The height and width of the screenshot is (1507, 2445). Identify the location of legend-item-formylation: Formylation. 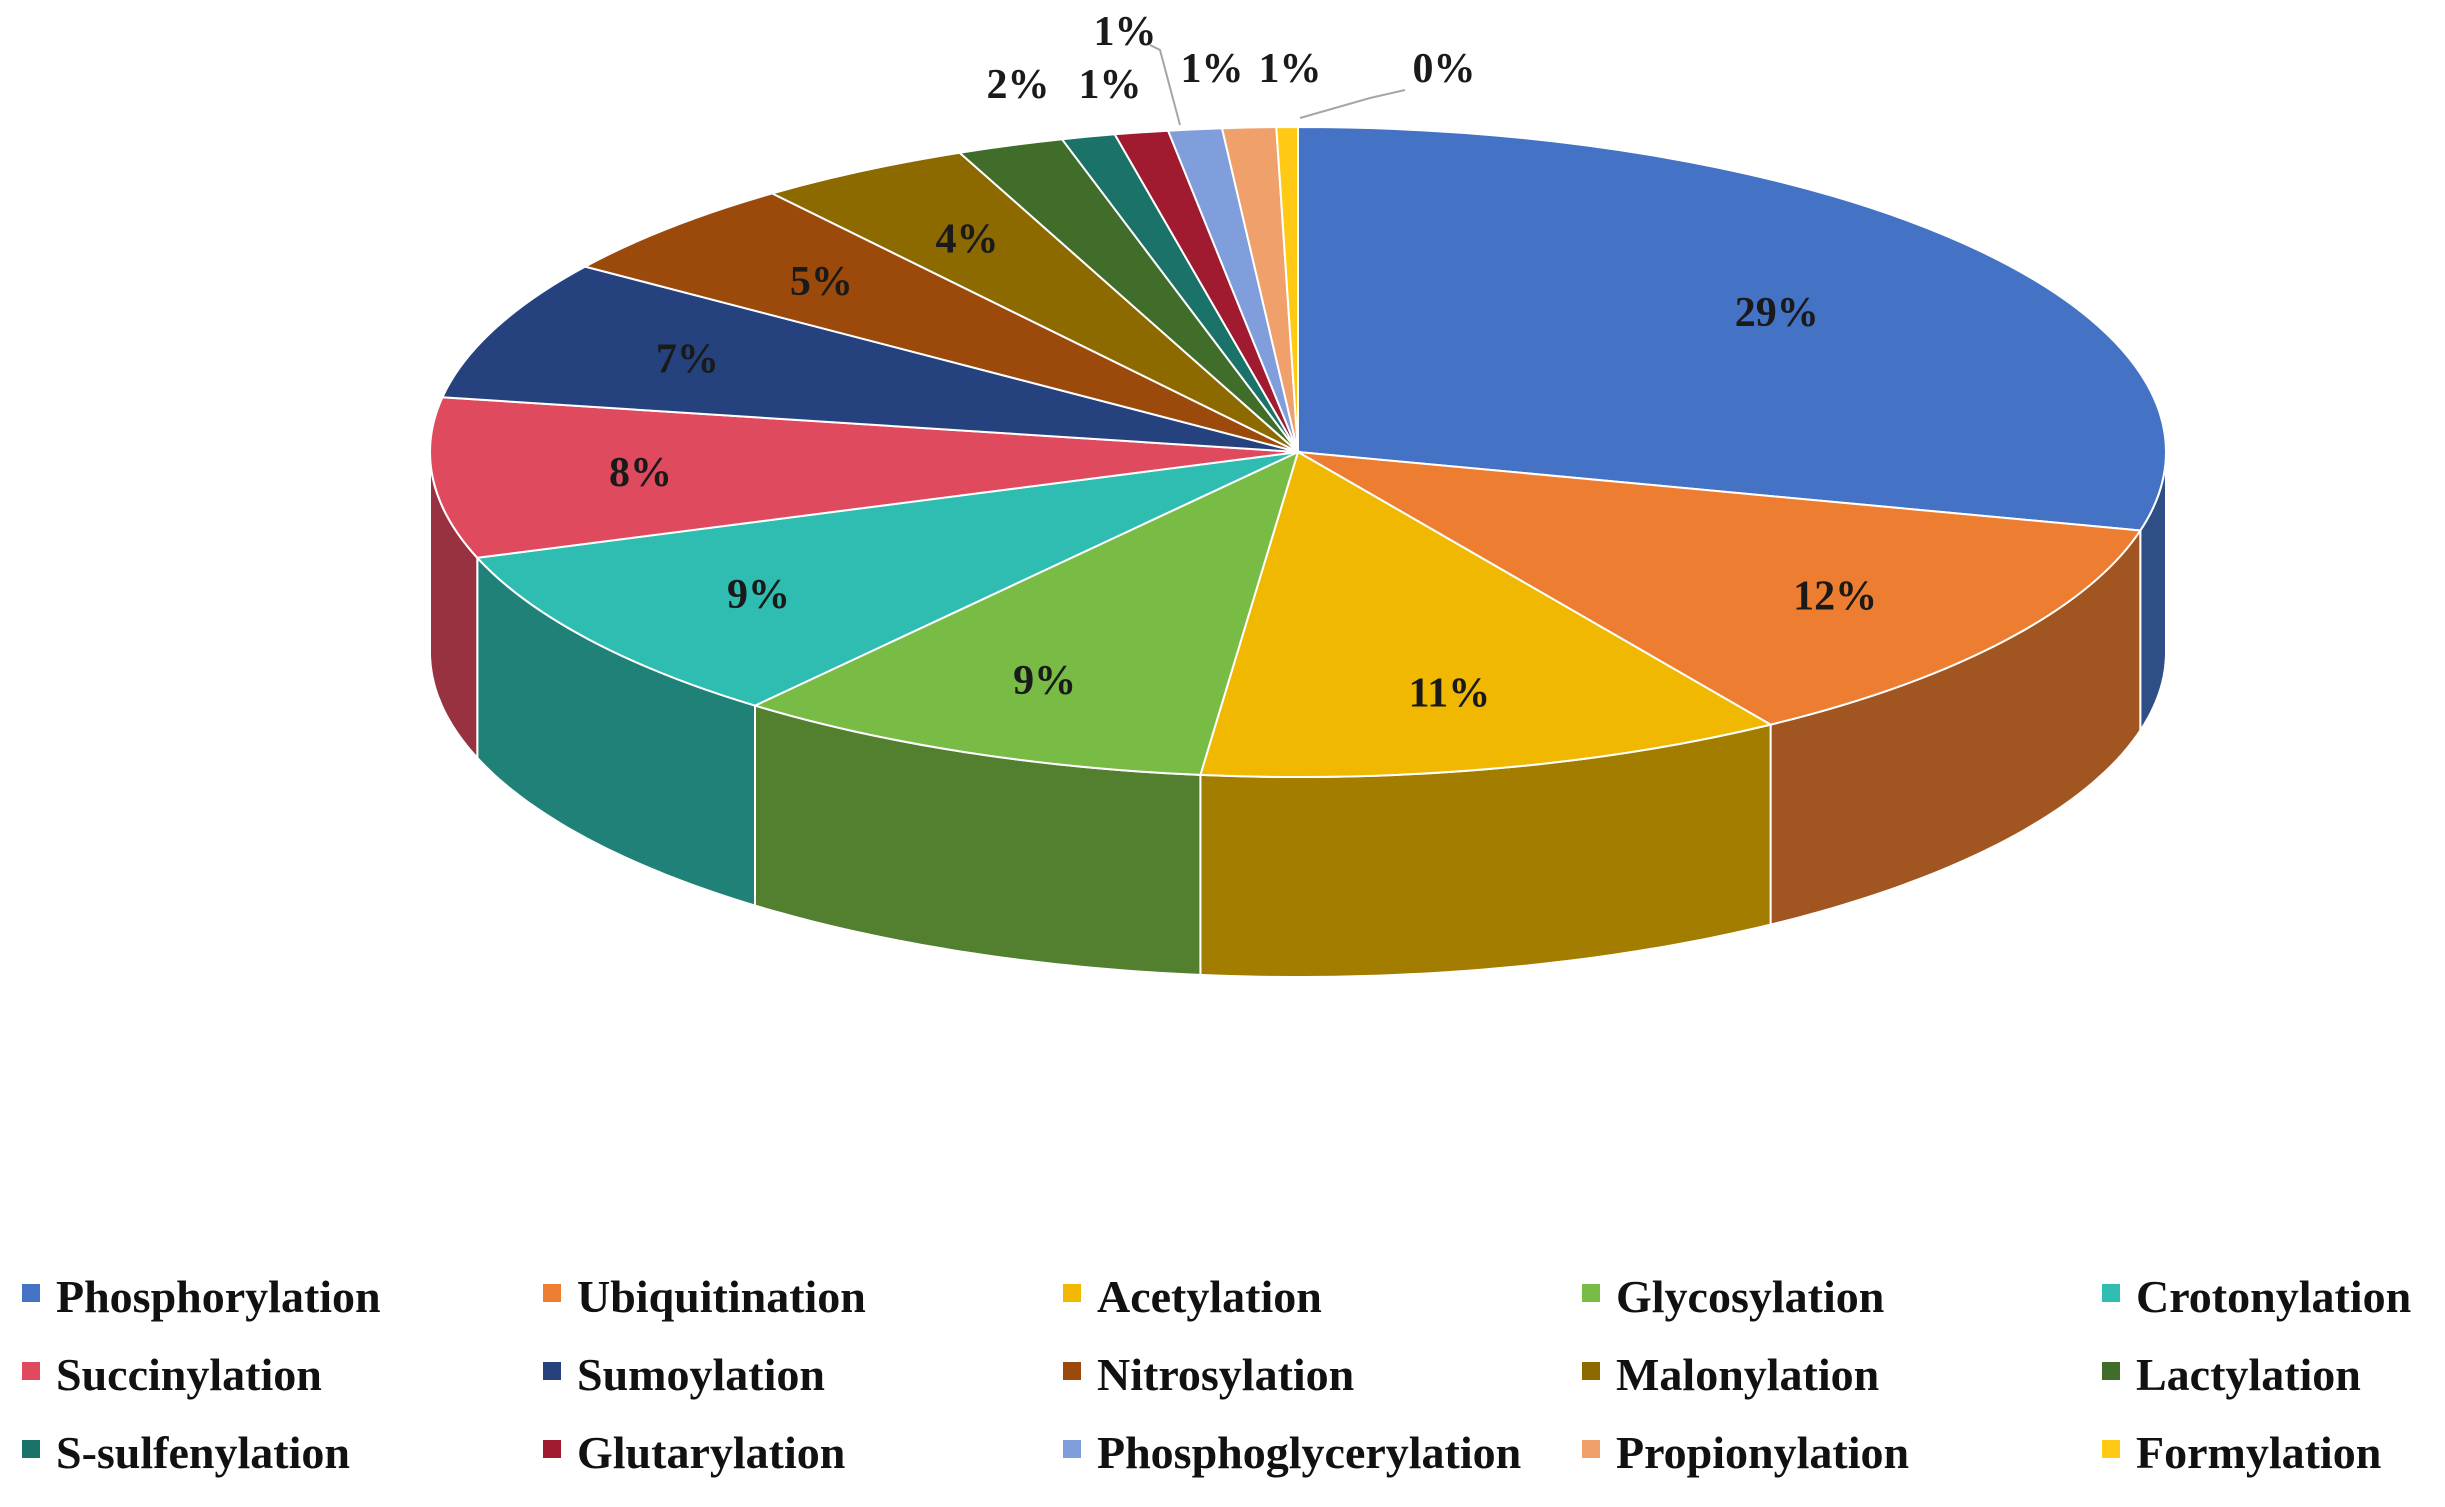
(2241, 1452).